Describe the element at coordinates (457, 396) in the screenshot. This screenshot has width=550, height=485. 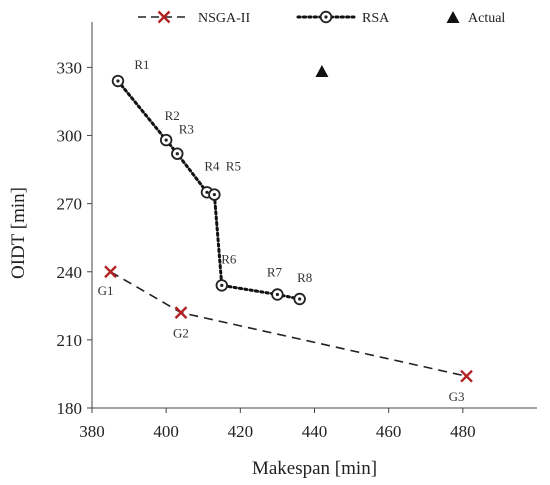
I see `point-label-g3: G3` at that location.